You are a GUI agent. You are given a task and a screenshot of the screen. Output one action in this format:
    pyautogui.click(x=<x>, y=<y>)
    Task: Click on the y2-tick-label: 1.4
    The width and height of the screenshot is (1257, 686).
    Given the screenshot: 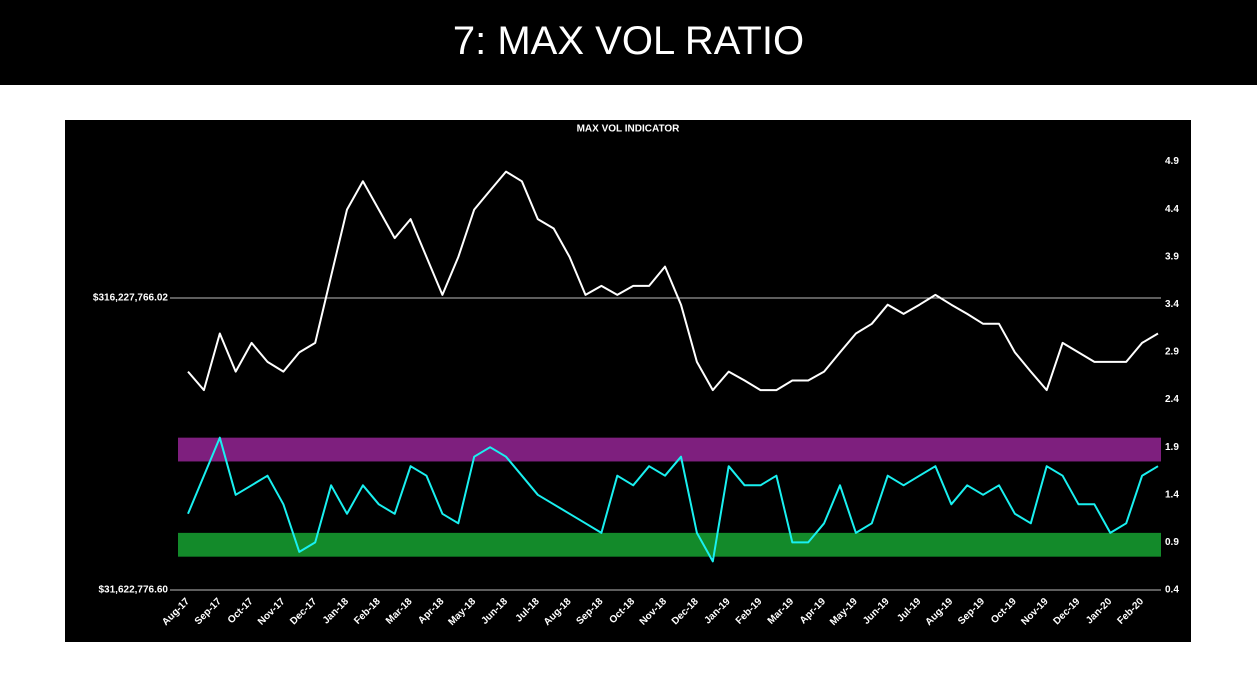 What is the action you would take?
    pyautogui.click(x=1172, y=494)
    